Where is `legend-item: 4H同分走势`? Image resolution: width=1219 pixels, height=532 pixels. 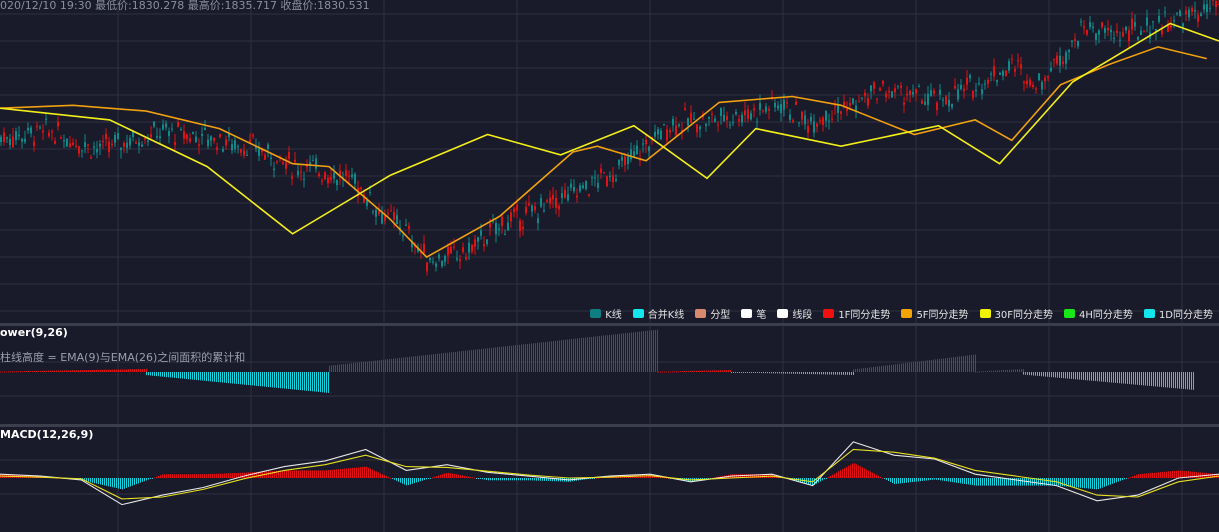
legend-item: 4H同分走势 is located at coordinates (1098, 313).